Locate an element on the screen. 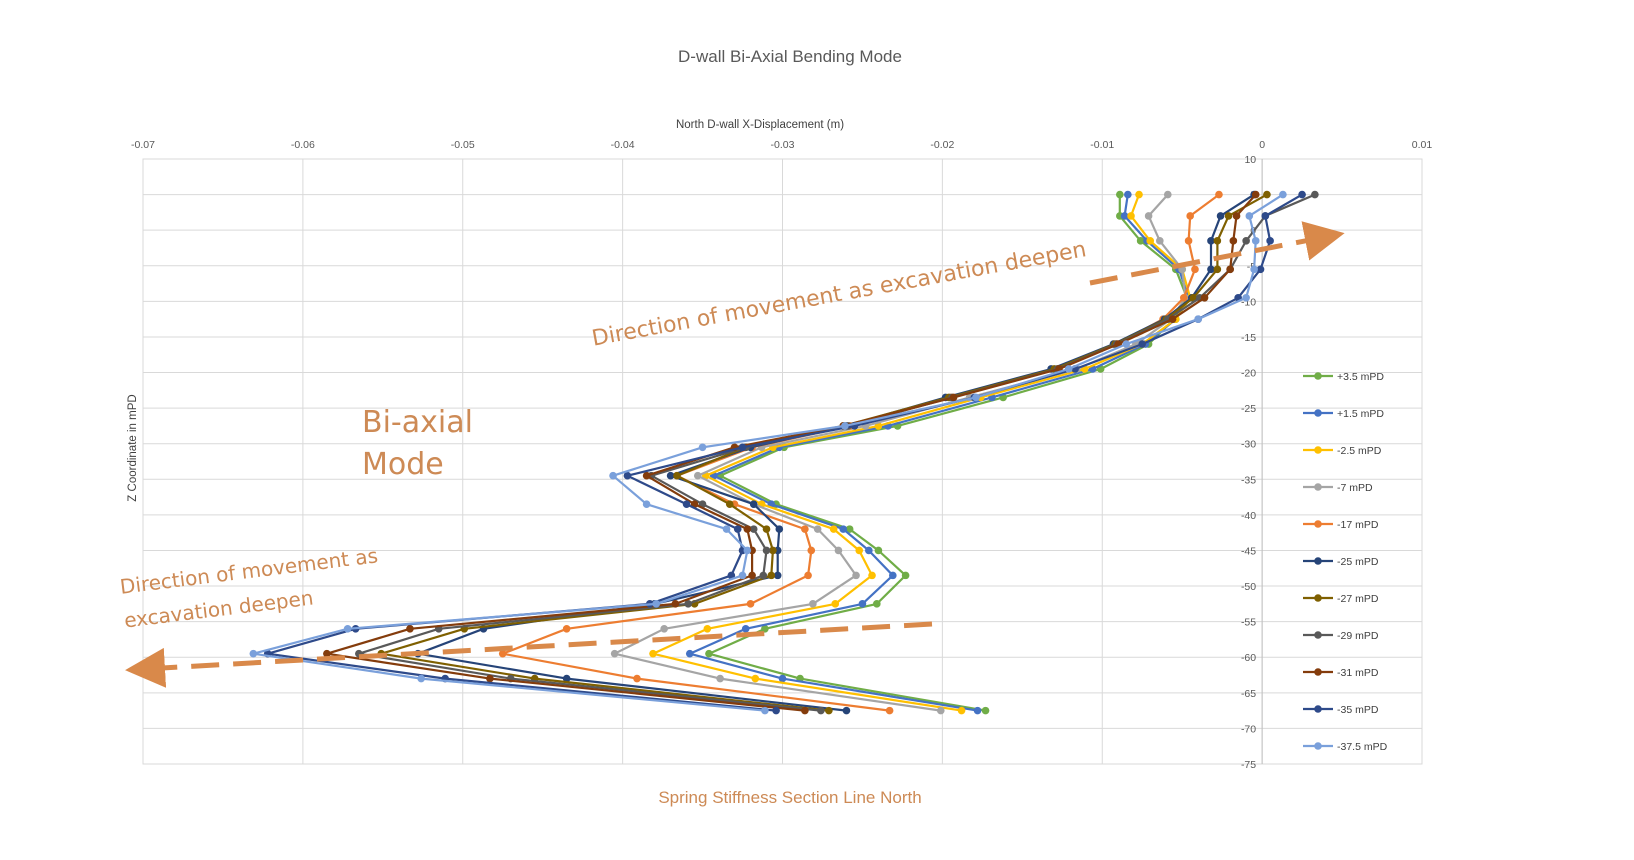 The width and height of the screenshot is (1634, 860). y-tick-label: -25 is located at coordinates (1248, 409).